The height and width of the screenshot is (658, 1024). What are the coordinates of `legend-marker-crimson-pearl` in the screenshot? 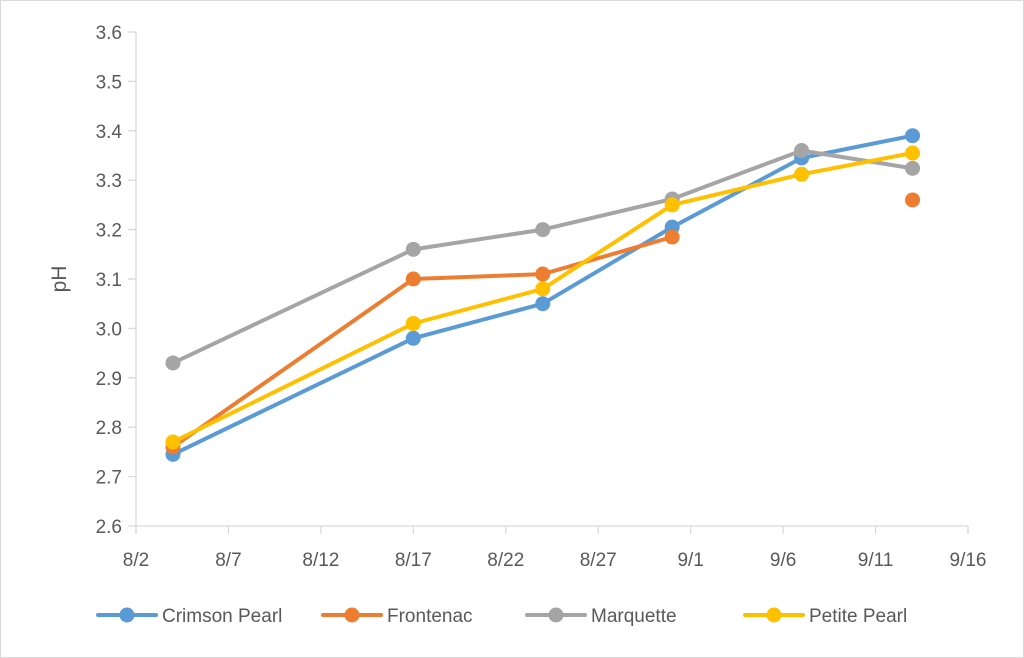 It's located at (127, 615).